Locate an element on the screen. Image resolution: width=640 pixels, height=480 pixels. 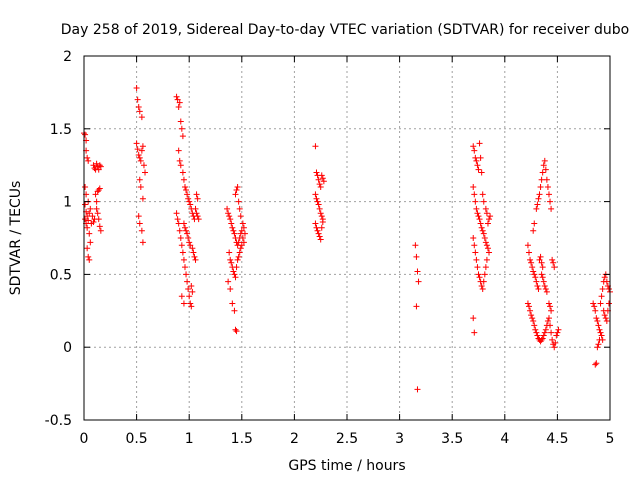
x-tick-label: 2.5 is located at coordinates (347, 439).